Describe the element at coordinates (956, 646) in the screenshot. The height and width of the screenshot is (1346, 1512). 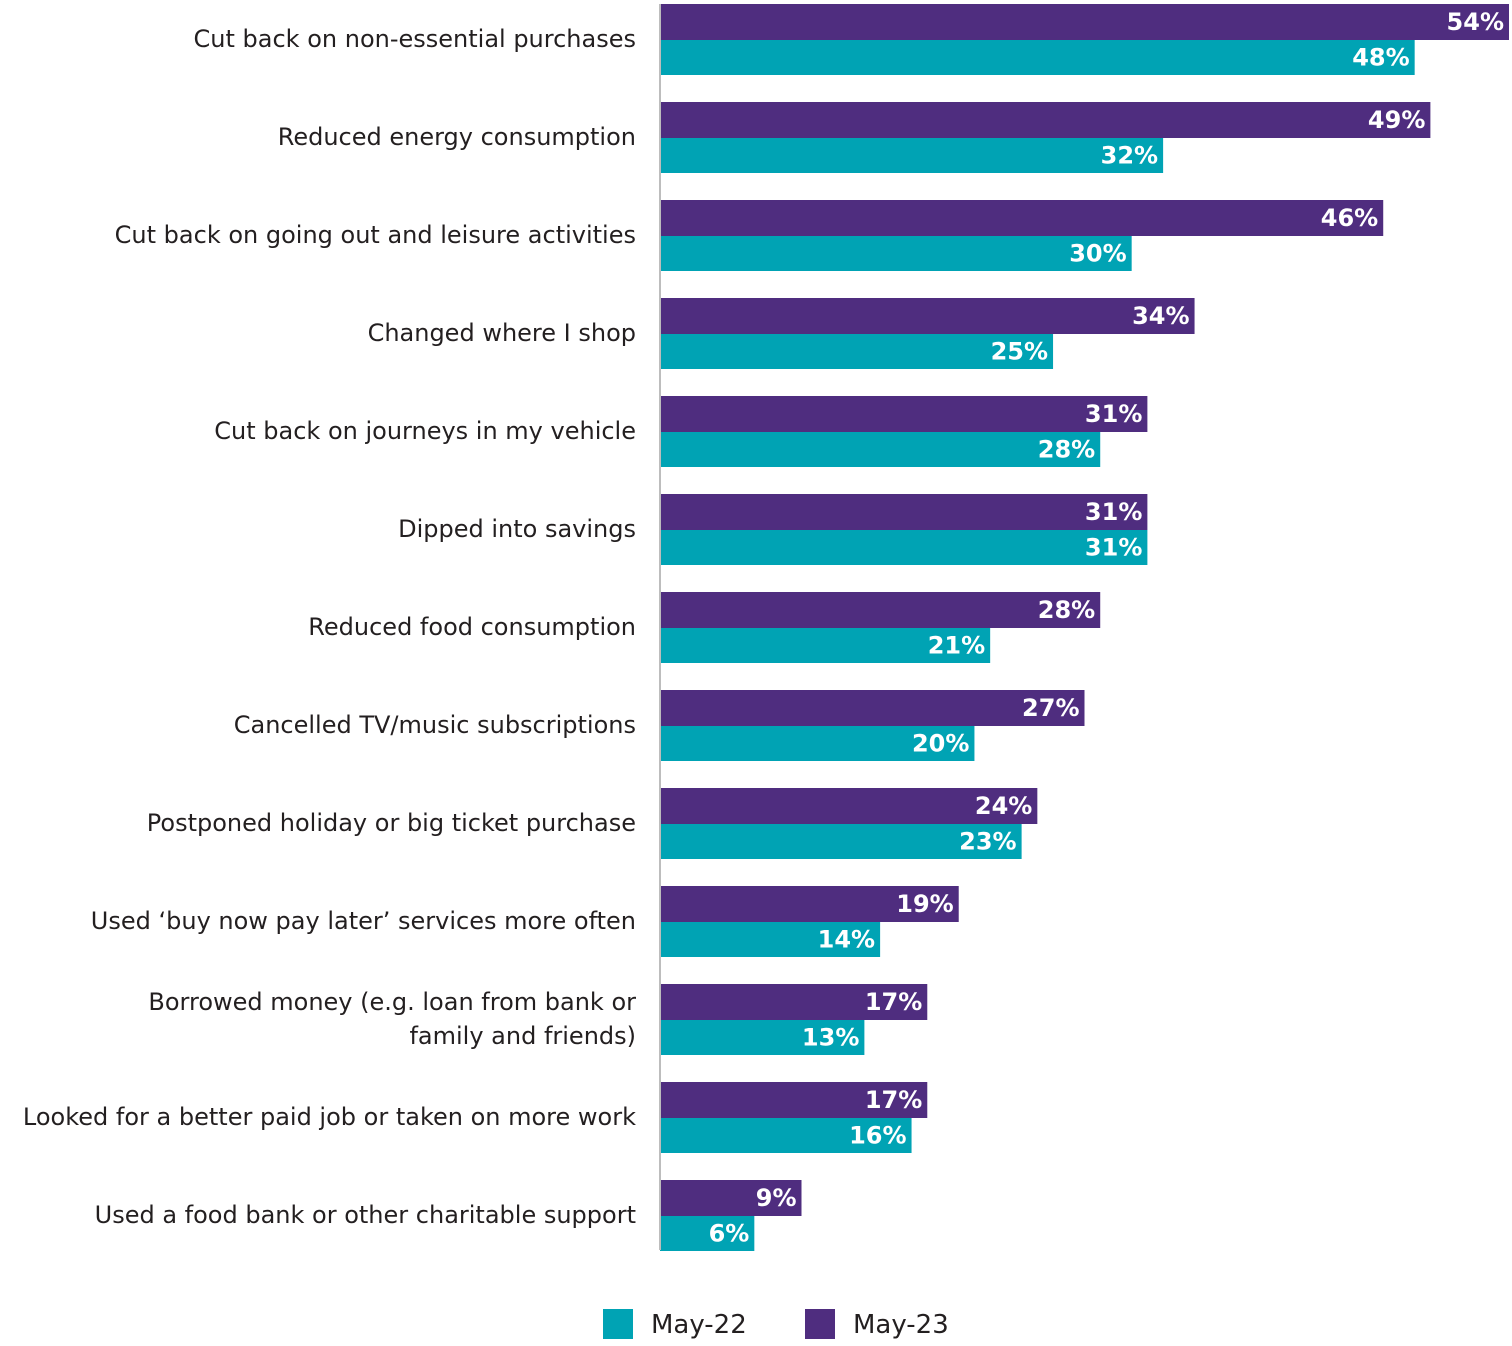
I see `data-label: 21%` at that location.